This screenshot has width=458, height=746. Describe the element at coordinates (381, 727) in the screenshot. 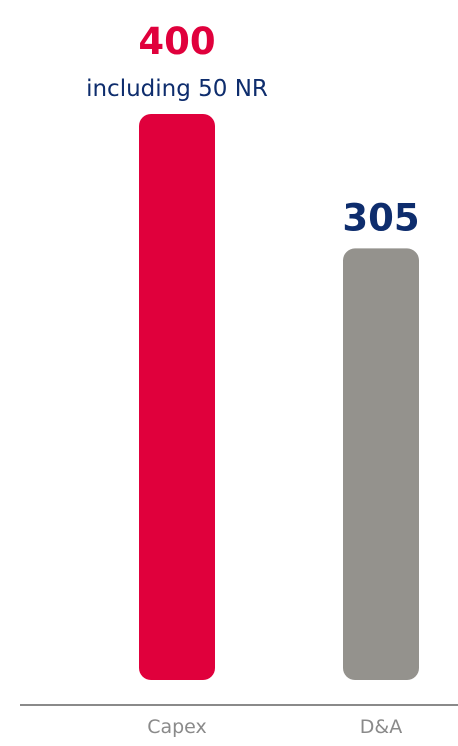

I see `x-tick-label: D&A` at that location.